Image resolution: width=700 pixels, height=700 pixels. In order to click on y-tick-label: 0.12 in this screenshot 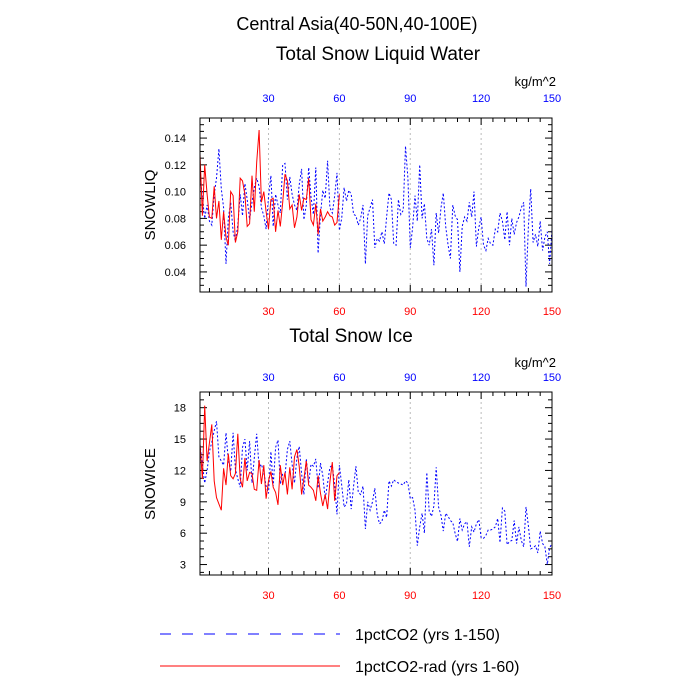, I will do `click(175, 166)`.